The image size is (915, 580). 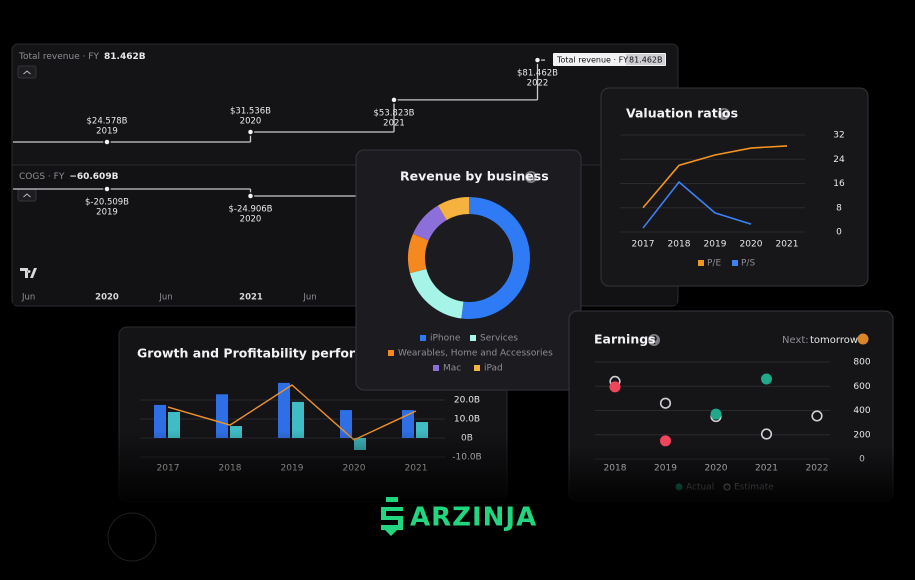 What do you see at coordinates (538, 84) in the screenshot?
I see `year-label: 2022` at bounding box center [538, 84].